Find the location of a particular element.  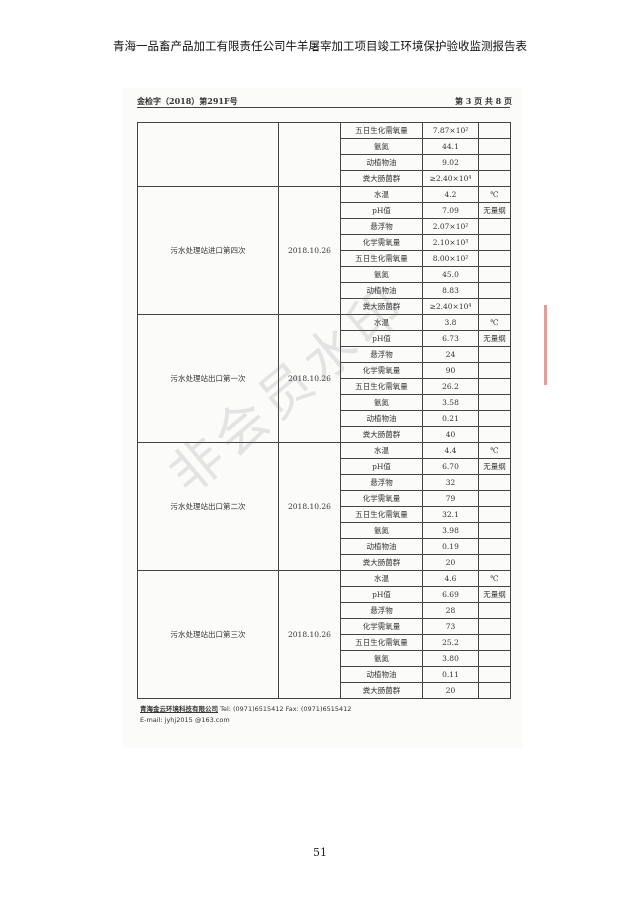

page-number: 51 is located at coordinates (320, 852).